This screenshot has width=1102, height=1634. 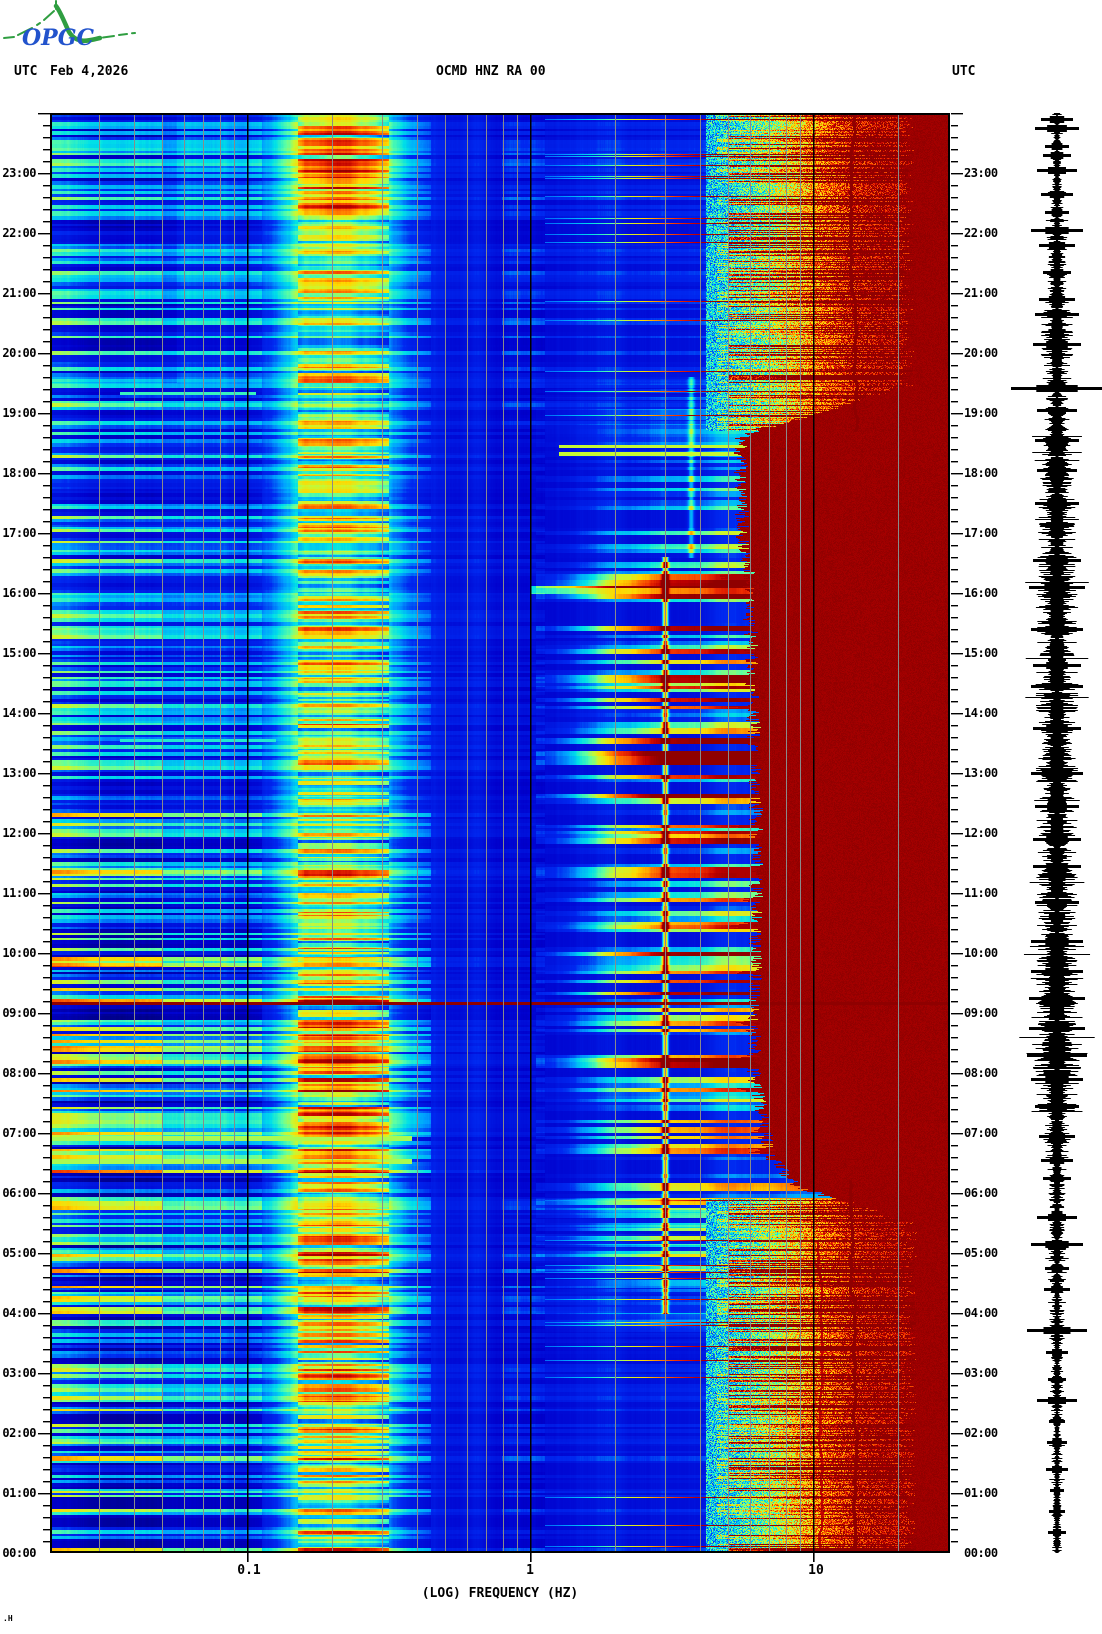 What do you see at coordinates (19, 293) in the screenshot?
I see `time-label-left: 21:00` at bounding box center [19, 293].